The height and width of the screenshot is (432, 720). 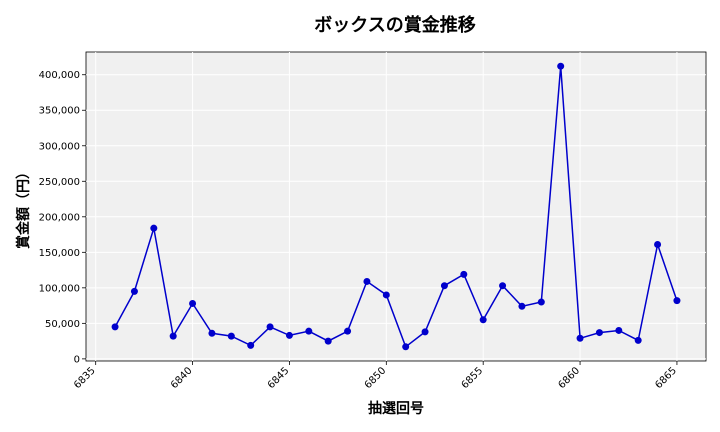 I want to click on x-tick-label: 6845, so click(x=279, y=378).